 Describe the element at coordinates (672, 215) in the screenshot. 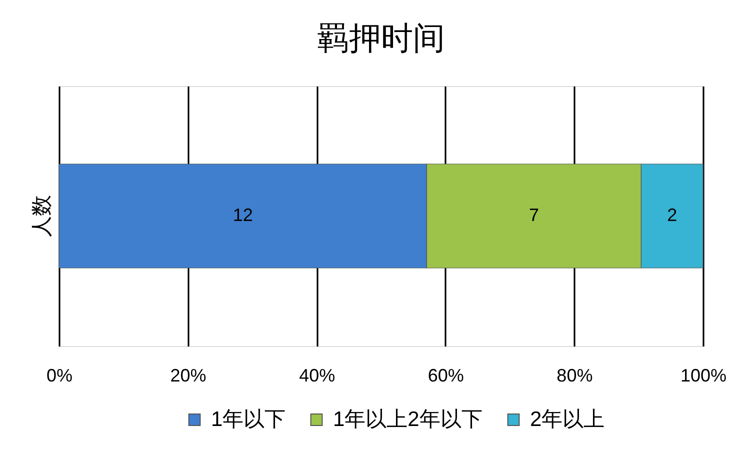

I see `annotation: 2` at that location.